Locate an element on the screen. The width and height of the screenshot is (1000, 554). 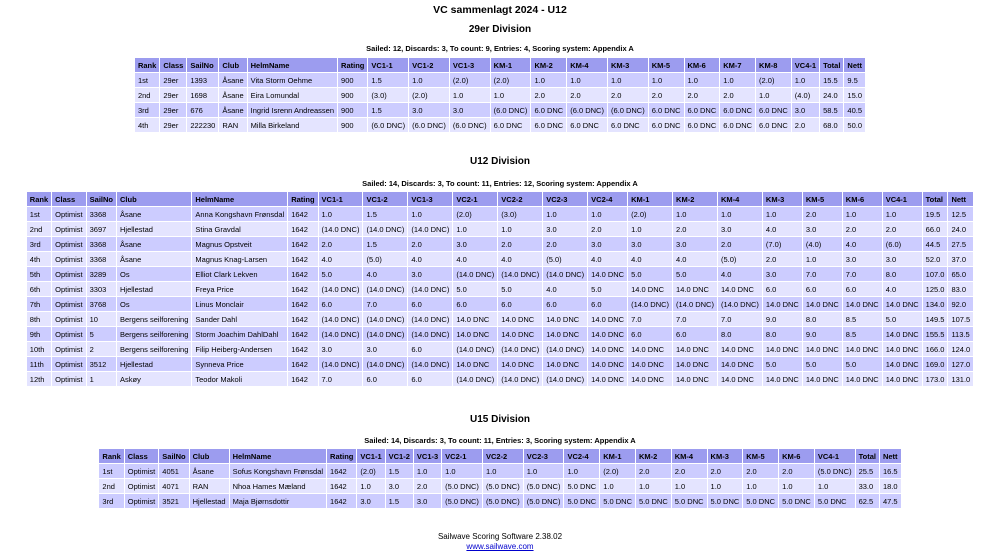
cell: 29er is located at coordinates (173, 110).